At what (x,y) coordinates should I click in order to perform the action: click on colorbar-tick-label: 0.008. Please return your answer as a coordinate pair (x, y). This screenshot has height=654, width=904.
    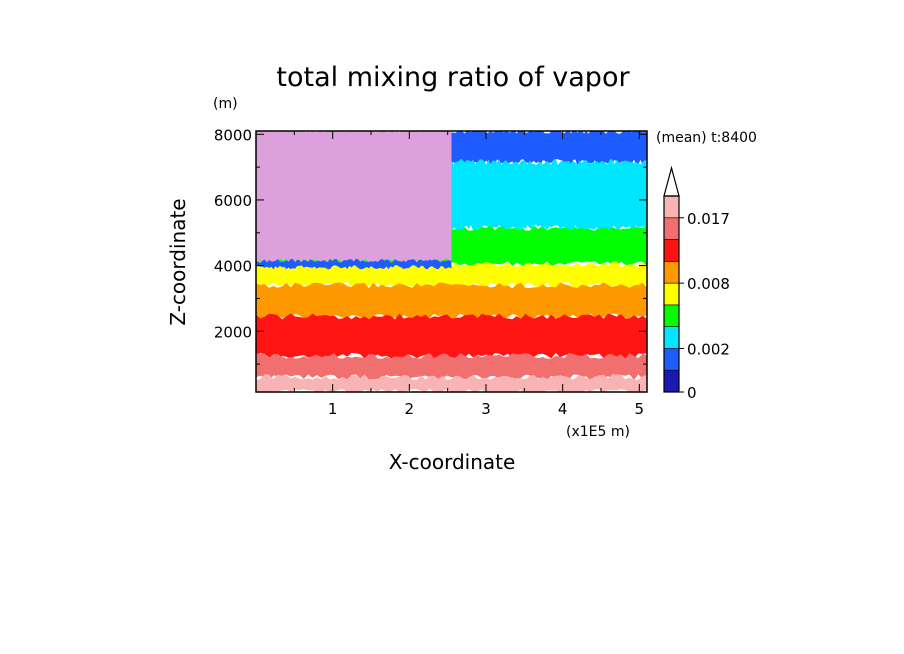
    Looking at the image, I should click on (708, 284).